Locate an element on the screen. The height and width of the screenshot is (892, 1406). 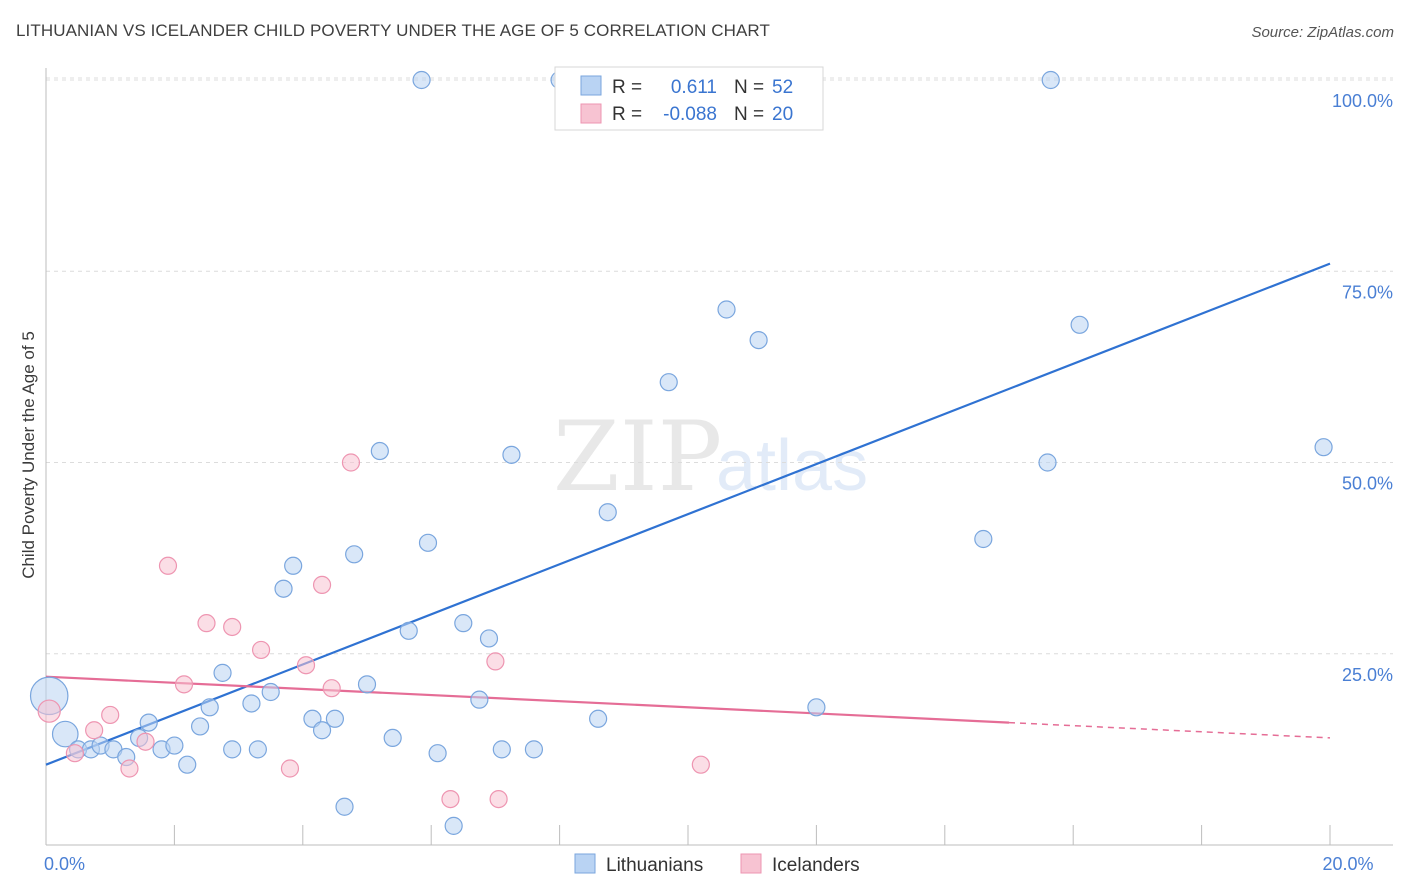
legend-r-value-1: 0.611 is located at coordinates (694, 87).